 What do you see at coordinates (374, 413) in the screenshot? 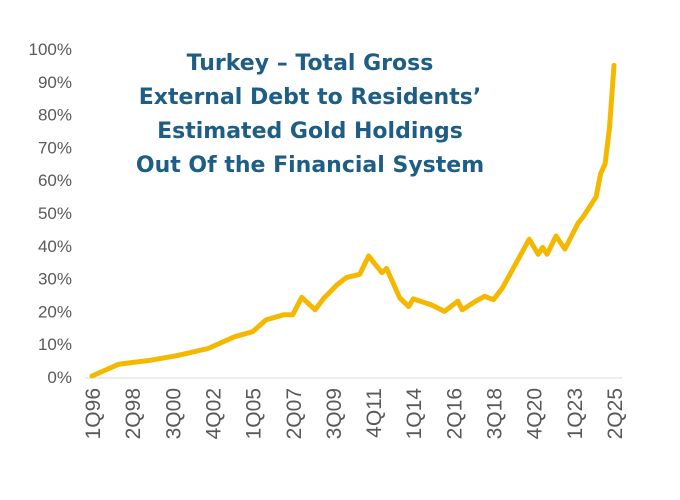
I see `x-tick-label: 4Q11` at bounding box center [374, 413].